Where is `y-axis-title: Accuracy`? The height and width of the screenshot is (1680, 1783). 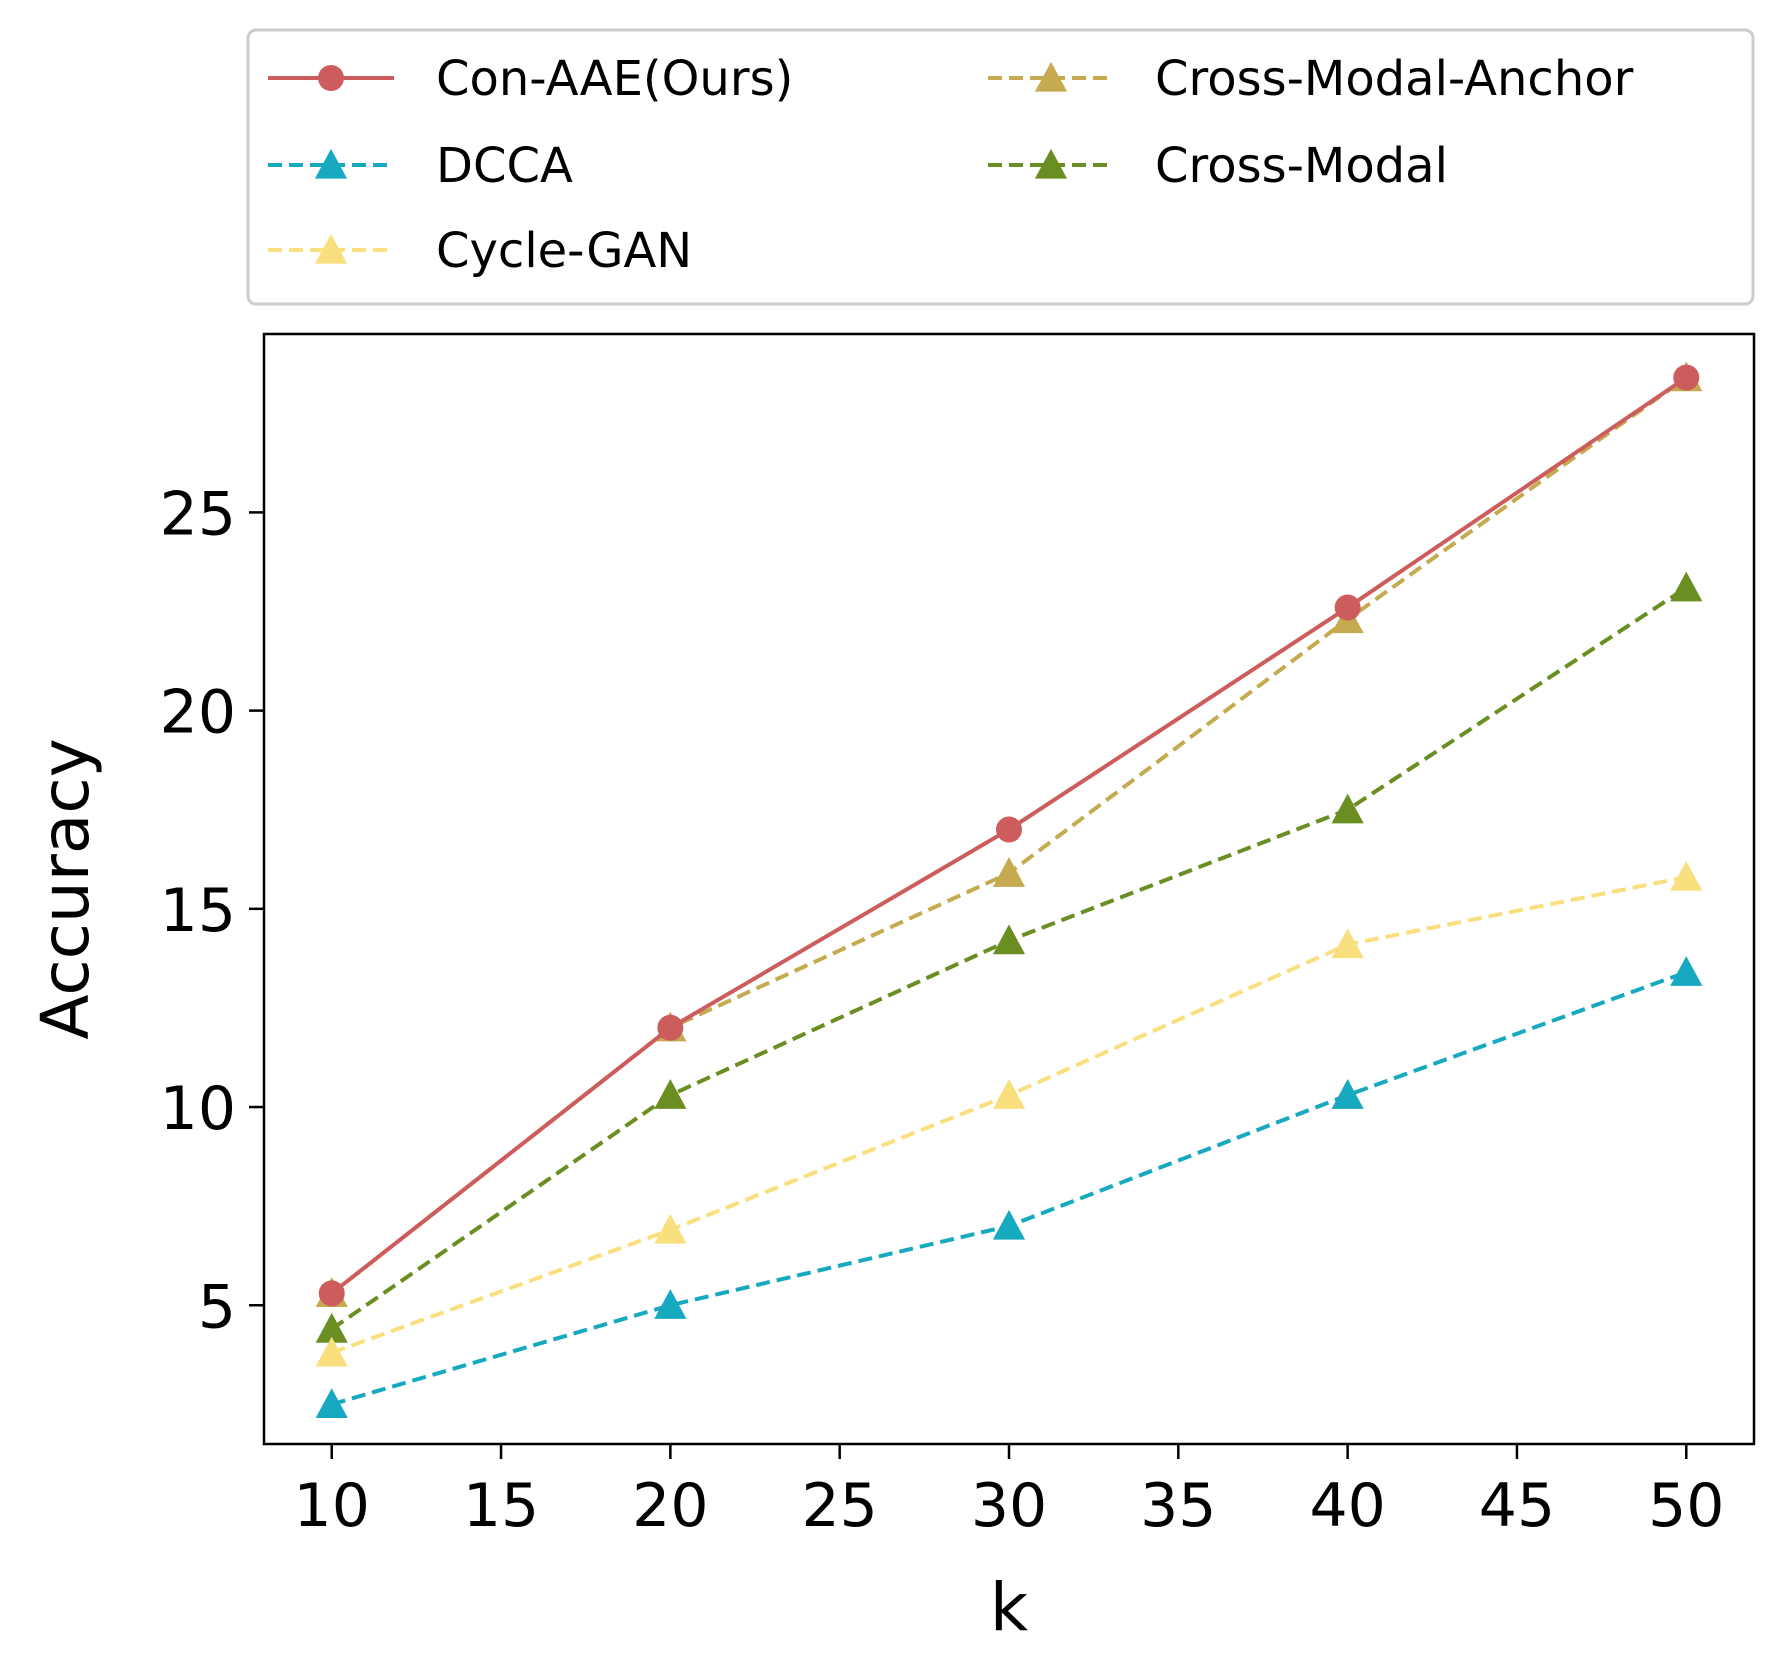 y-axis-title: Accuracy is located at coordinates (65, 888).